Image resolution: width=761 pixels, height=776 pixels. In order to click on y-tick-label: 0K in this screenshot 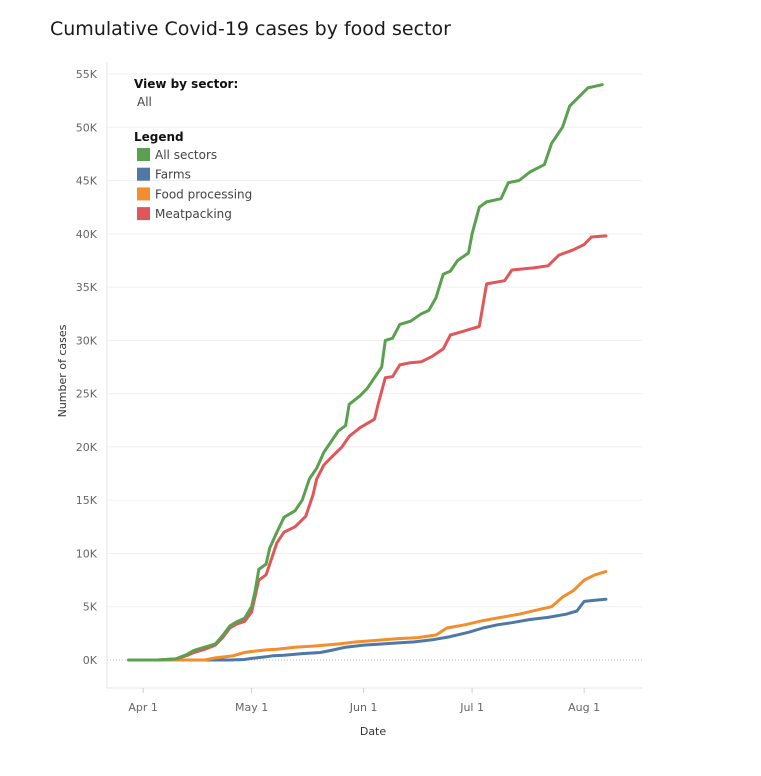, I will do `click(90, 660)`.